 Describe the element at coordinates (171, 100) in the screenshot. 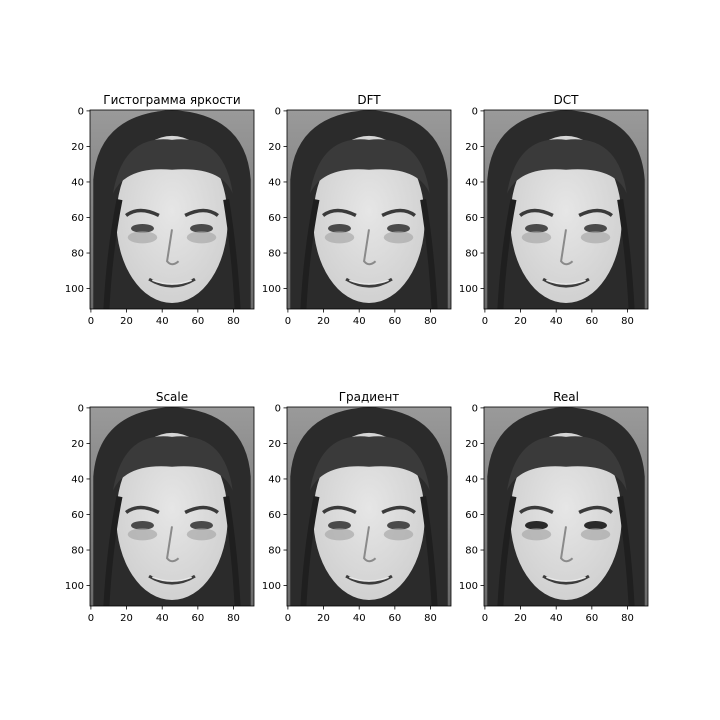

I see `panel-title: Гистограмма яркости` at that location.